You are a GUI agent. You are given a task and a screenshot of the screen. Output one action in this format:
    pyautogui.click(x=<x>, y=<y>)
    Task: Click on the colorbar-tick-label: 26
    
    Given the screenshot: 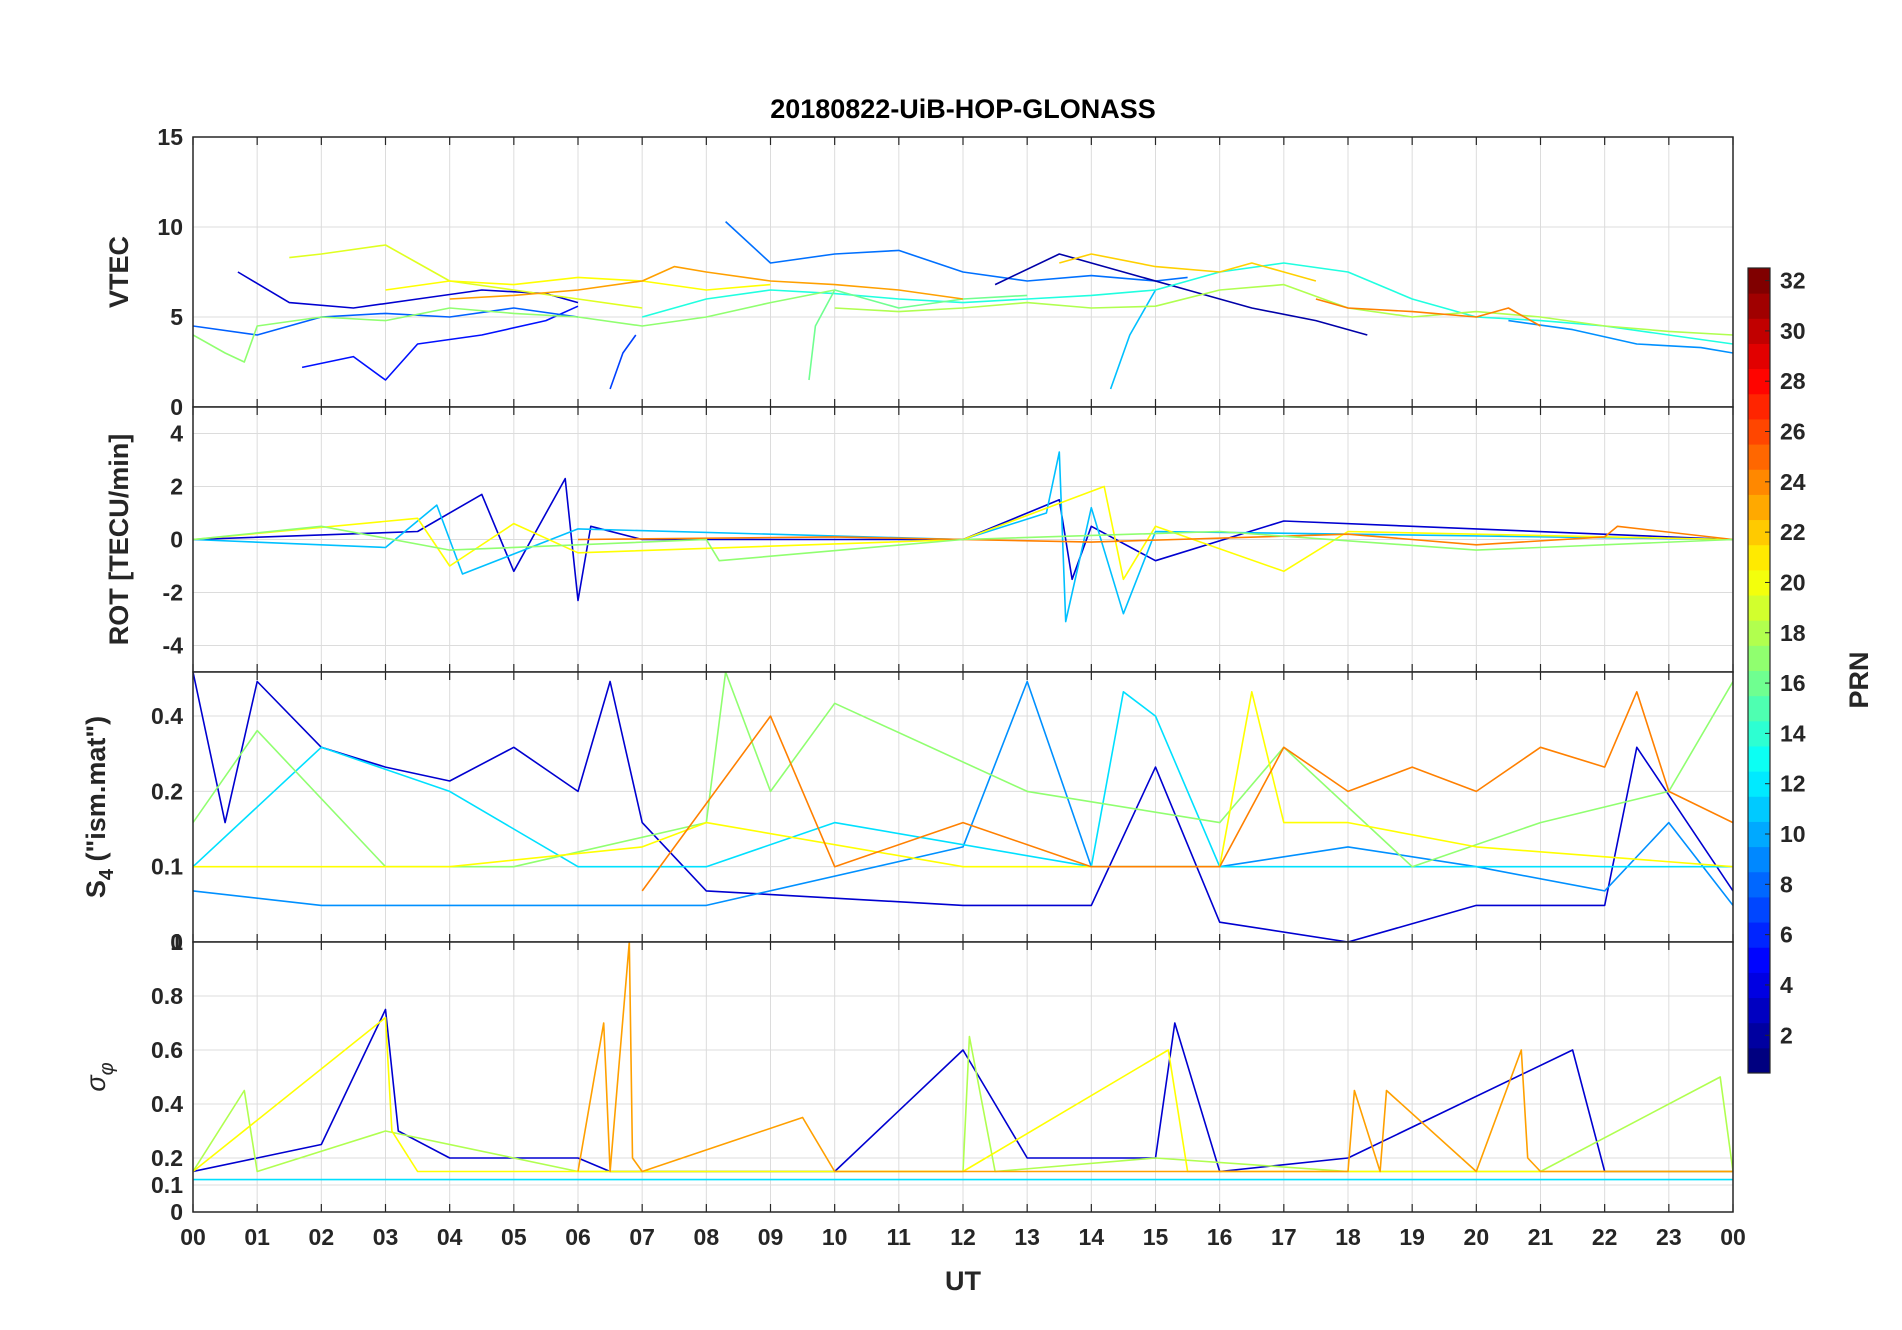 What is the action you would take?
    pyautogui.click(x=1793, y=432)
    